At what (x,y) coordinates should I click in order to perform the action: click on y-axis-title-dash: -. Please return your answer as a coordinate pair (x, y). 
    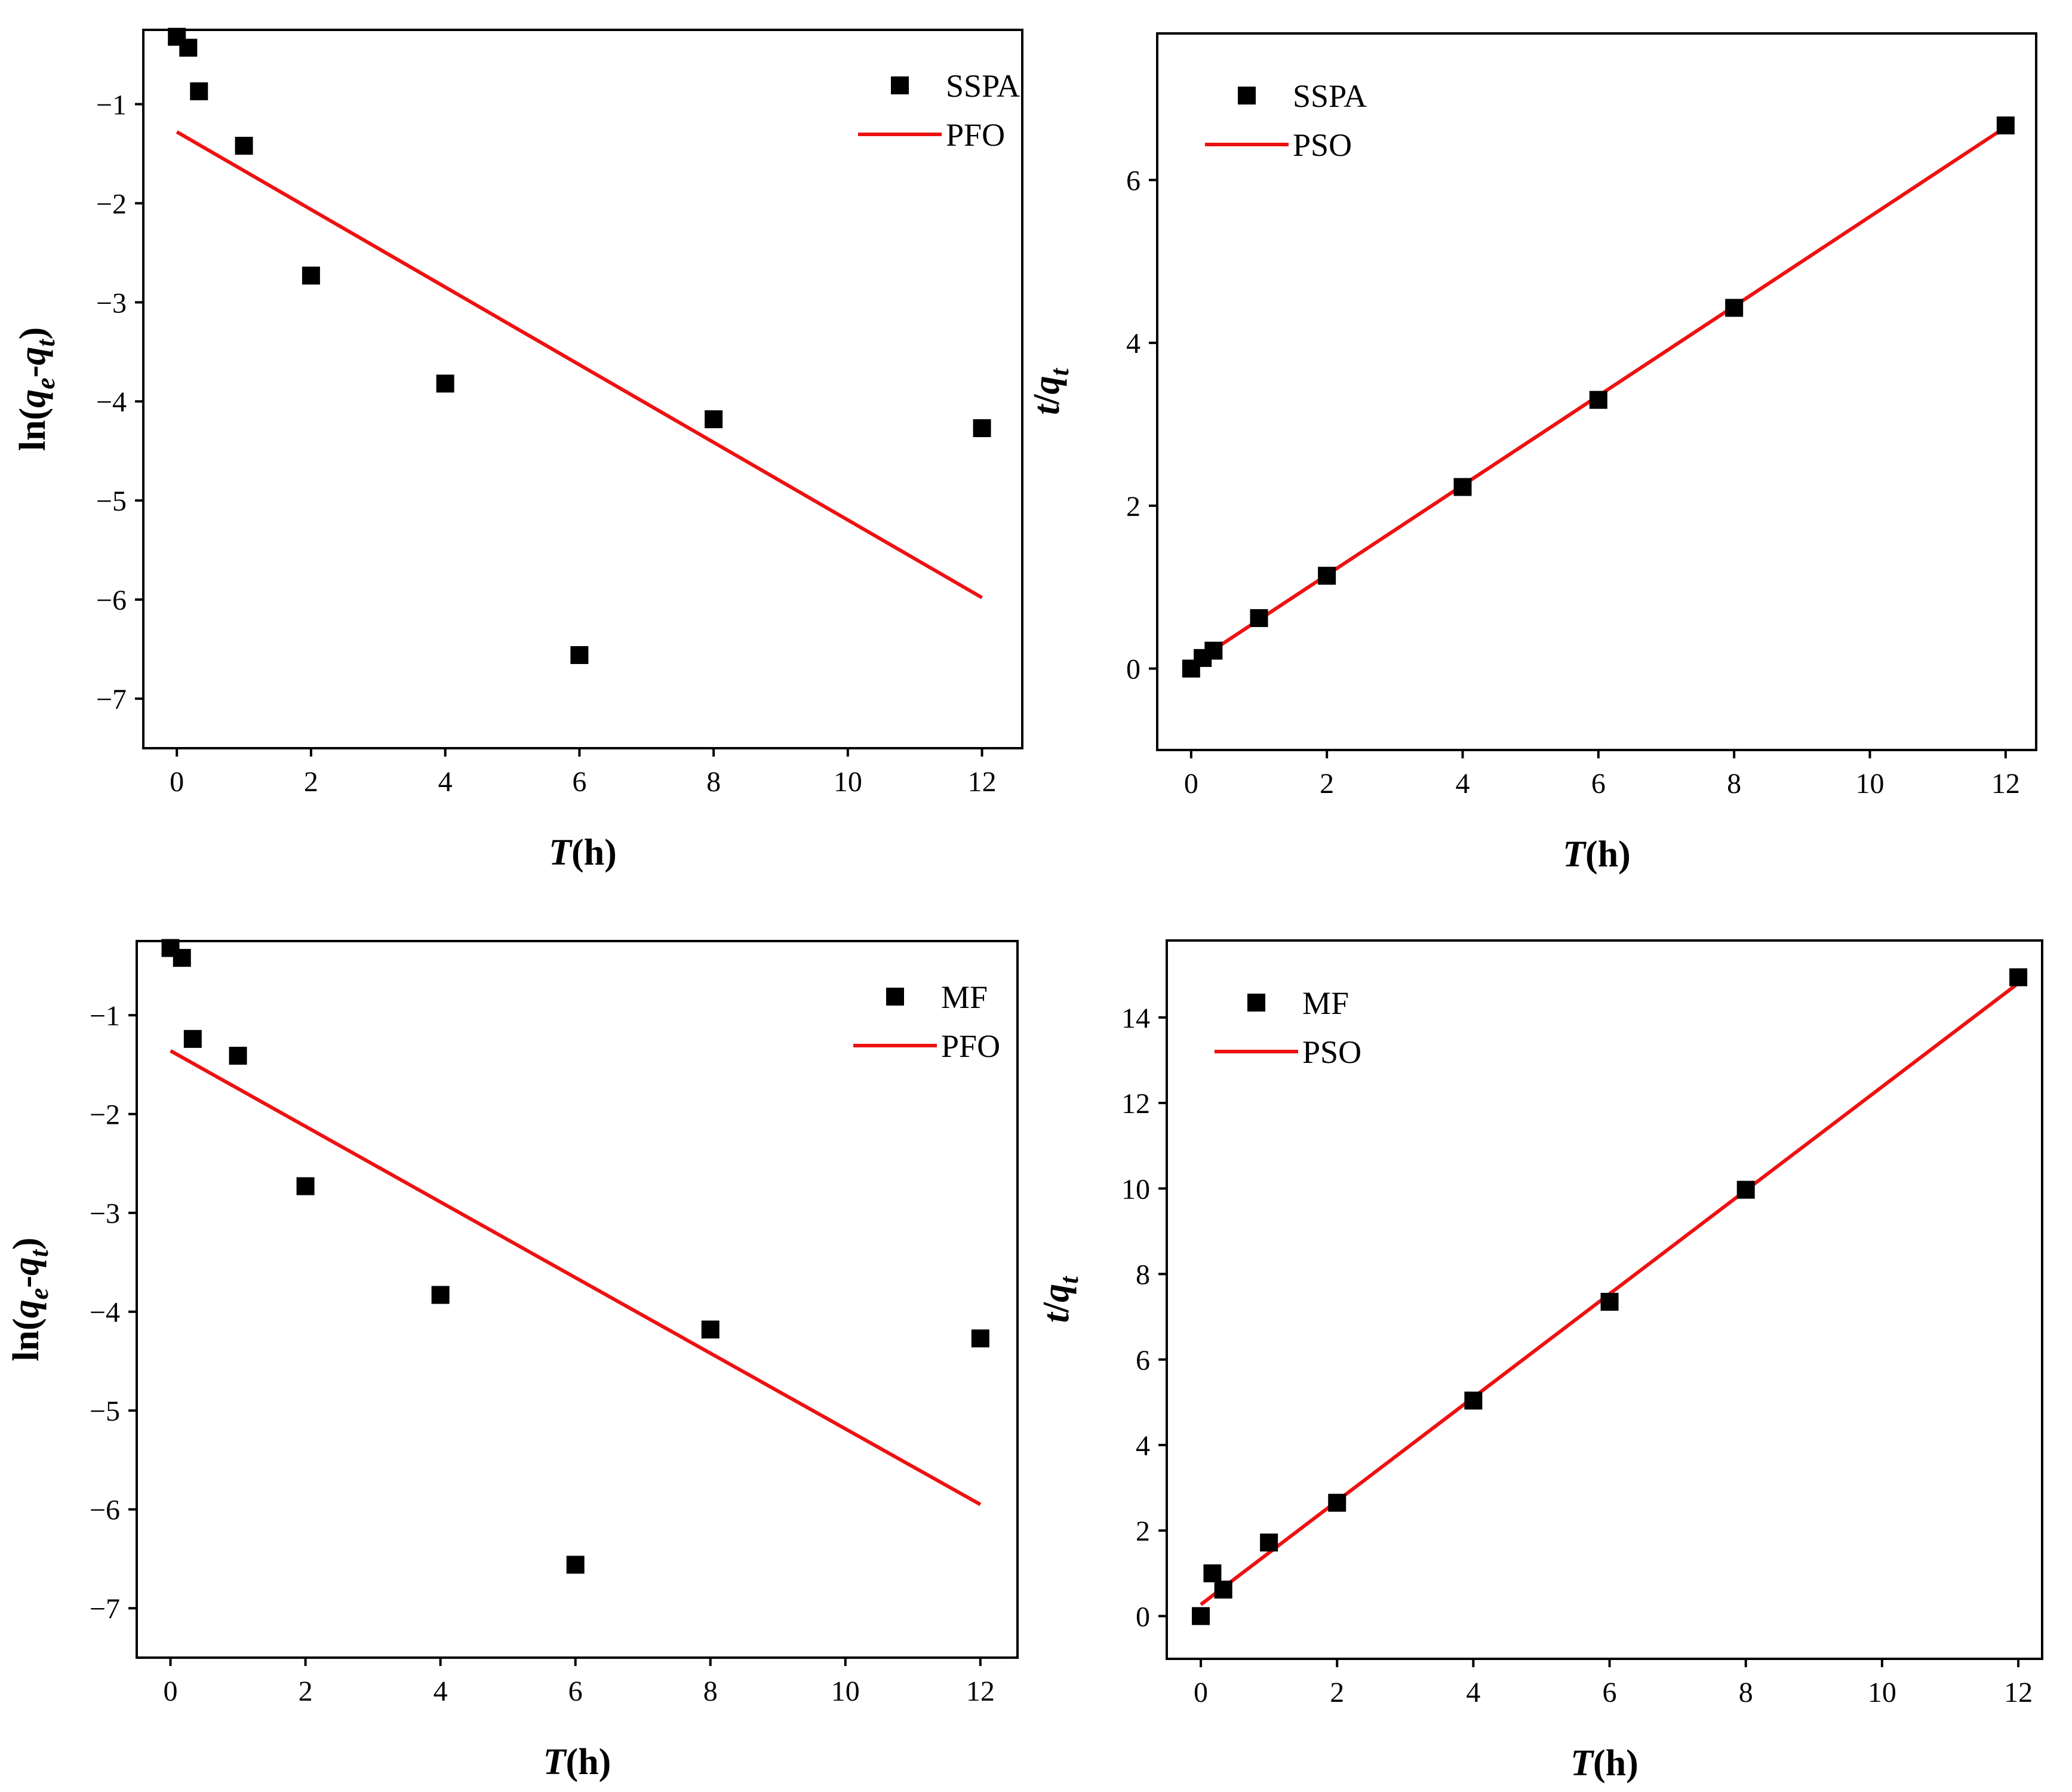
    Looking at the image, I should click on (27, 1281).